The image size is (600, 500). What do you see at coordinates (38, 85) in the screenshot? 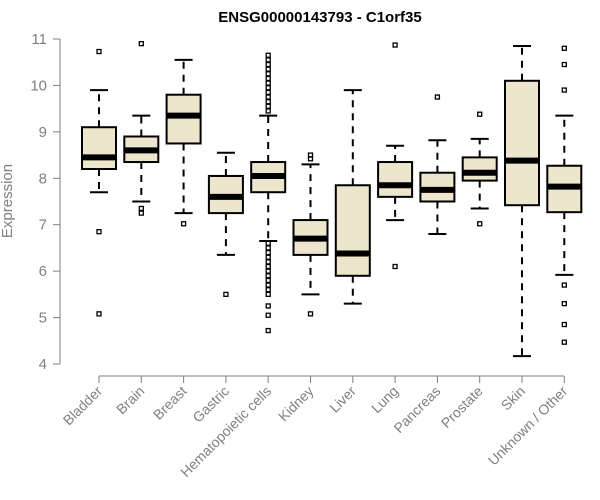
I see `y-tick-label: 10` at bounding box center [38, 85].